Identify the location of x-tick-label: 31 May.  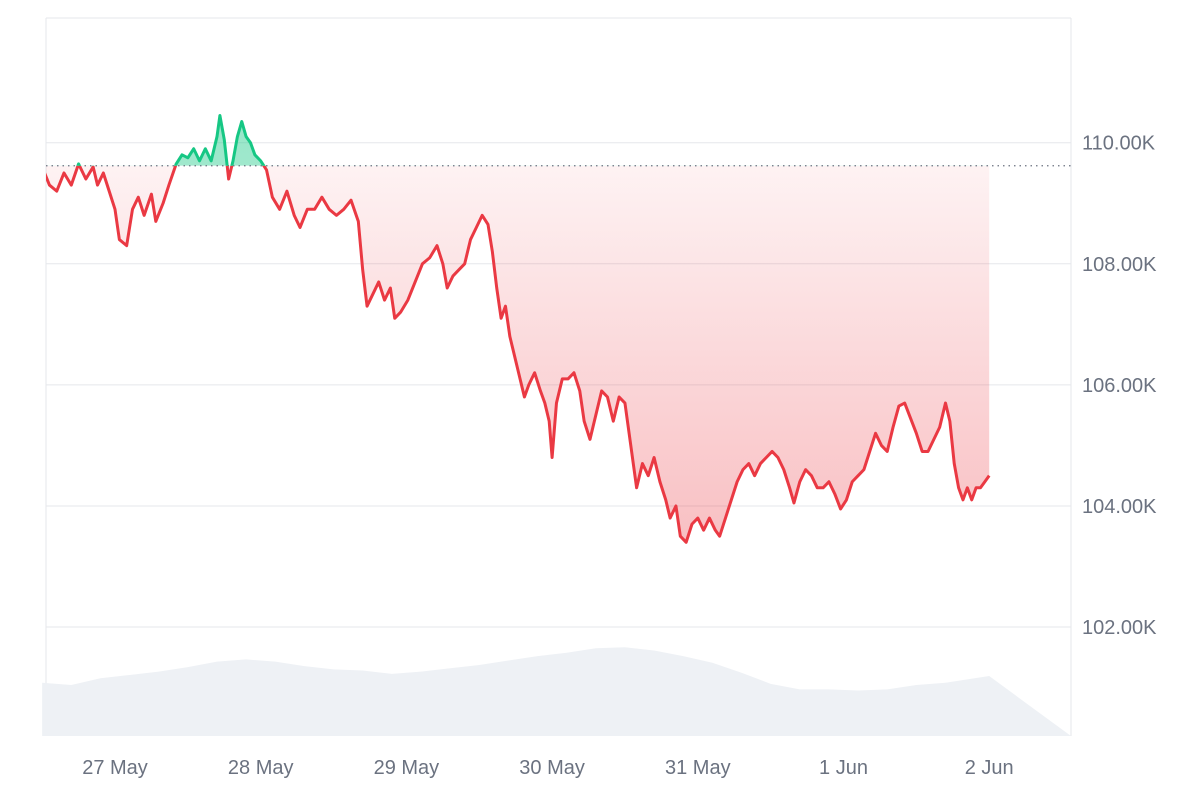
(698, 768).